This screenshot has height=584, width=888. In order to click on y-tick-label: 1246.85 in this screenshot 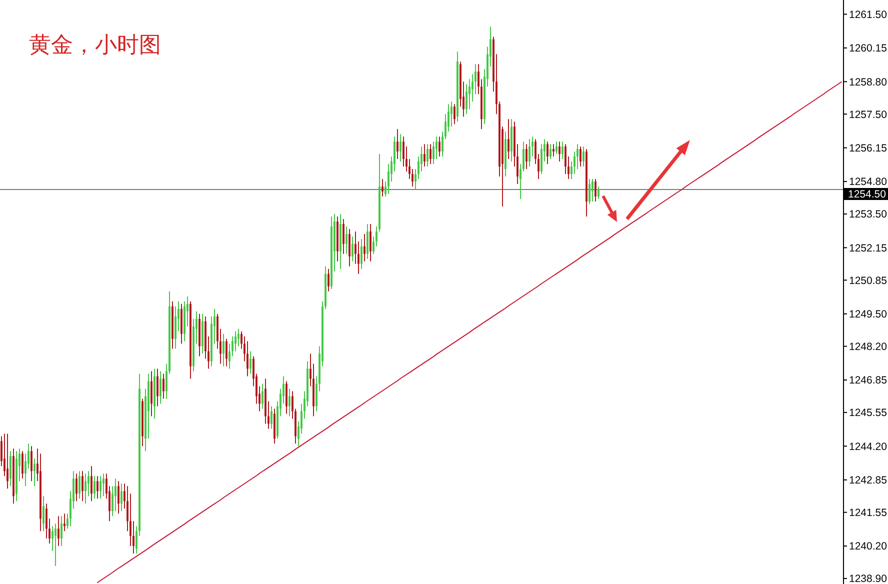, I will do `click(868, 380)`.